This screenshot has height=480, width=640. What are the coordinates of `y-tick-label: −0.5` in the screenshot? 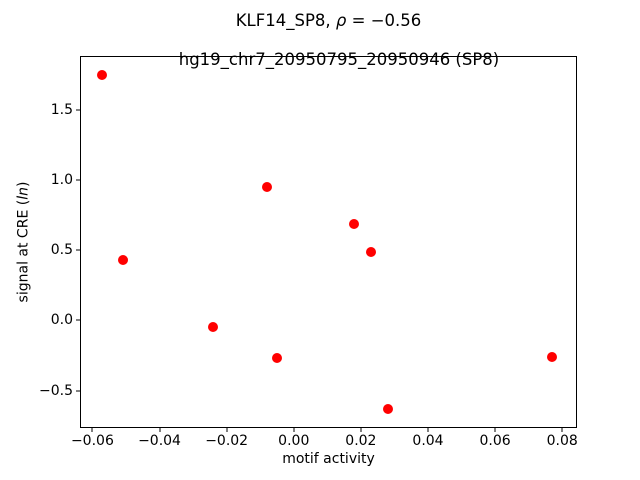 It's located at (56, 390).